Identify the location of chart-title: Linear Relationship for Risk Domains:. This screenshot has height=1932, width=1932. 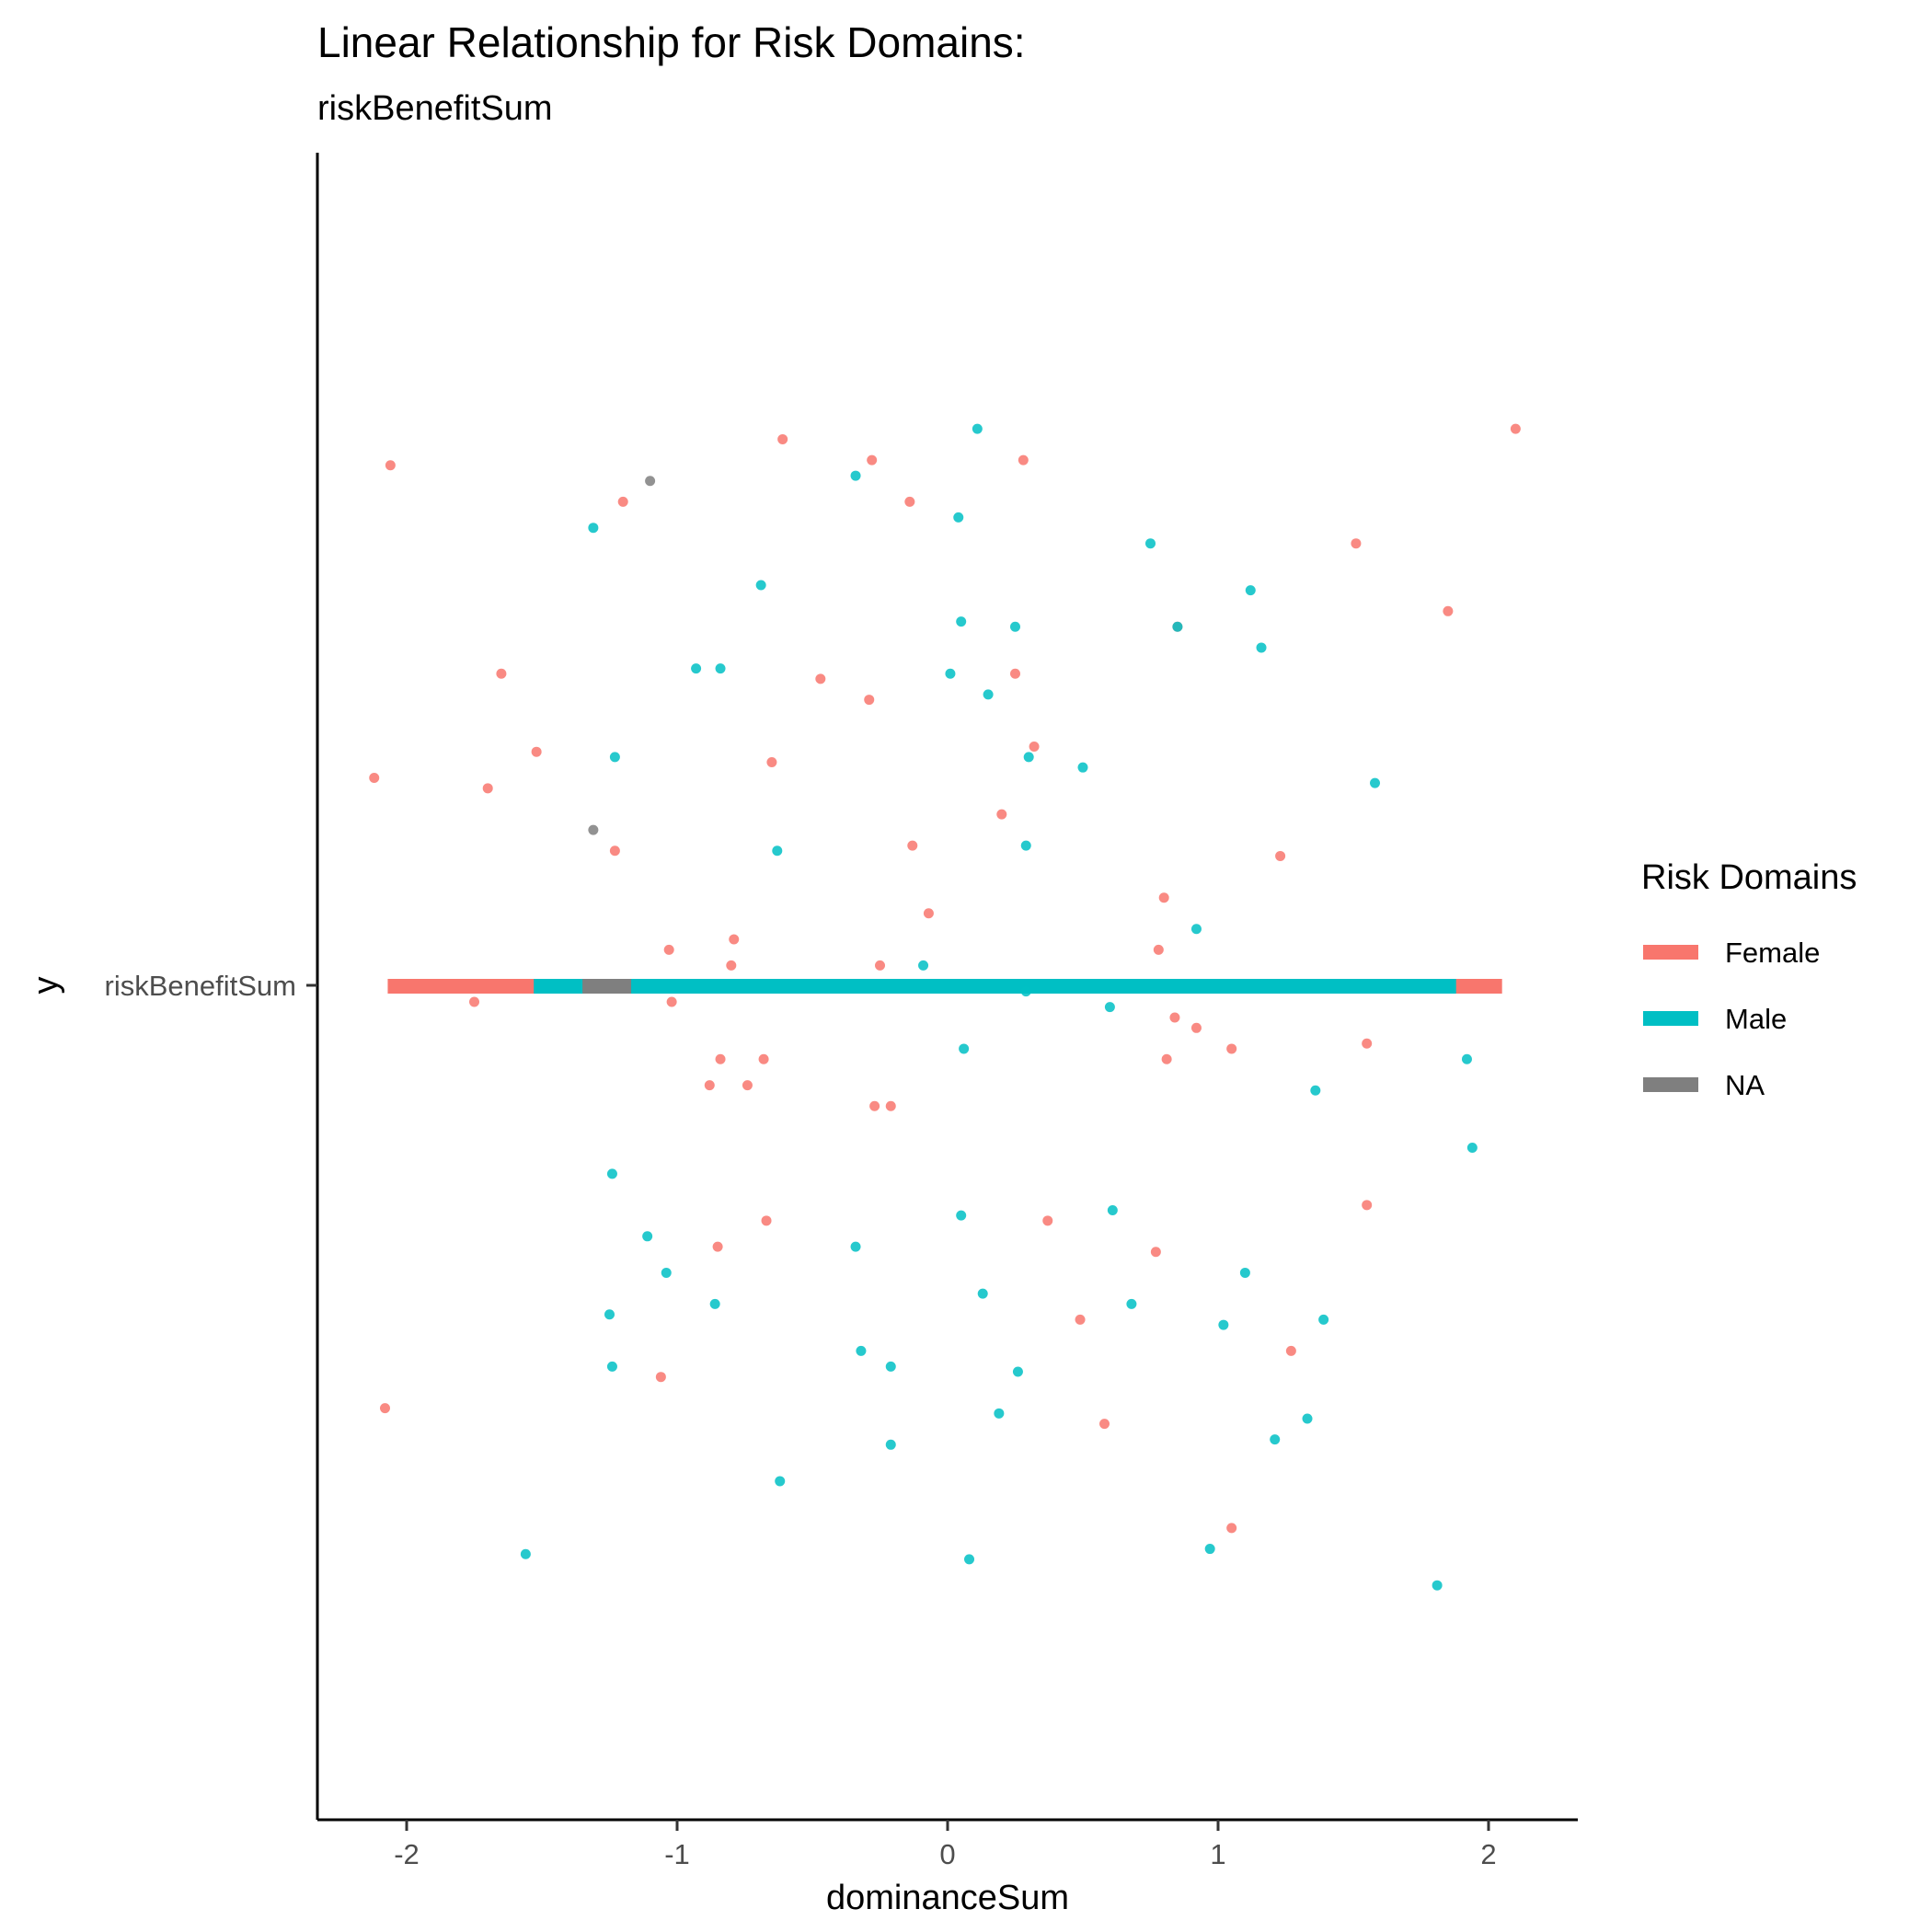
(671, 42).